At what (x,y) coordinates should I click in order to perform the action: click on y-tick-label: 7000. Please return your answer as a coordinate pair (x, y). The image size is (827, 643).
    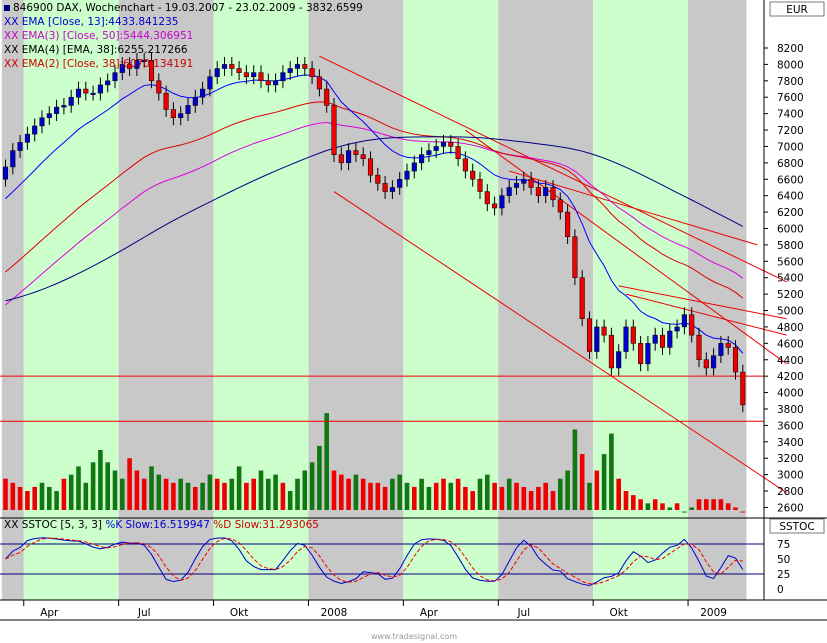
    Looking at the image, I should click on (790, 147).